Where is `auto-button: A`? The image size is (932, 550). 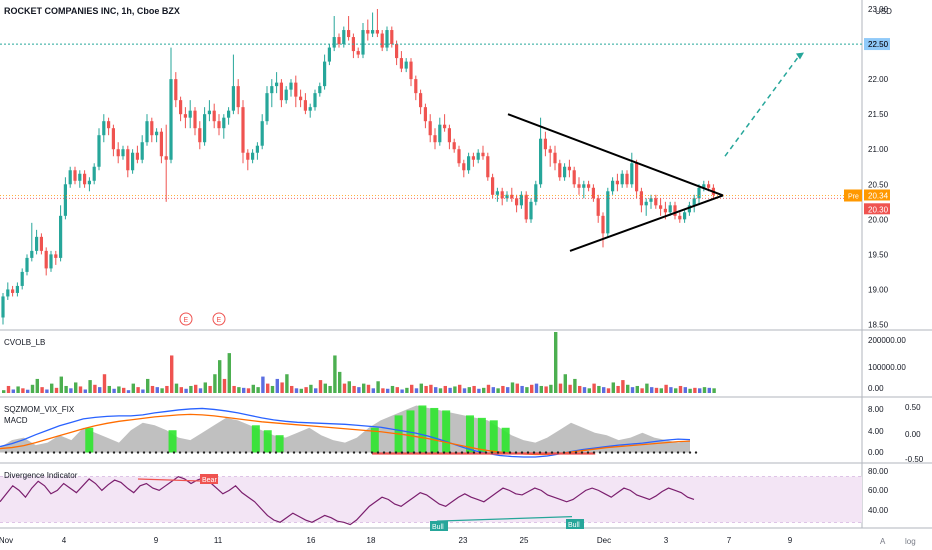
auto-button: A is located at coordinates (883, 541).